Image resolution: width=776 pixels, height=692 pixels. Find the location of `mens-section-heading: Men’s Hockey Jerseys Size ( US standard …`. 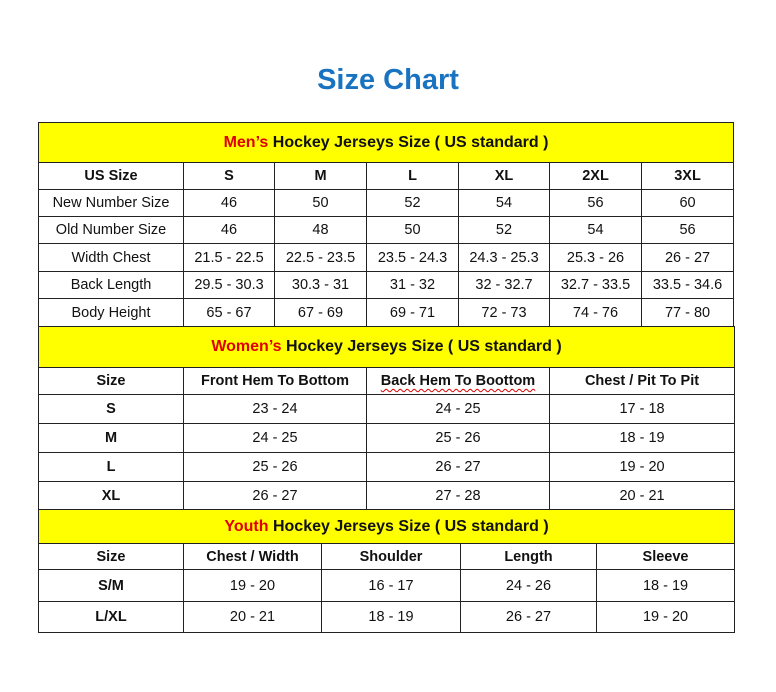

mens-section-heading: Men’s Hockey Jerseys Size ( US standard … is located at coordinates (386, 142).